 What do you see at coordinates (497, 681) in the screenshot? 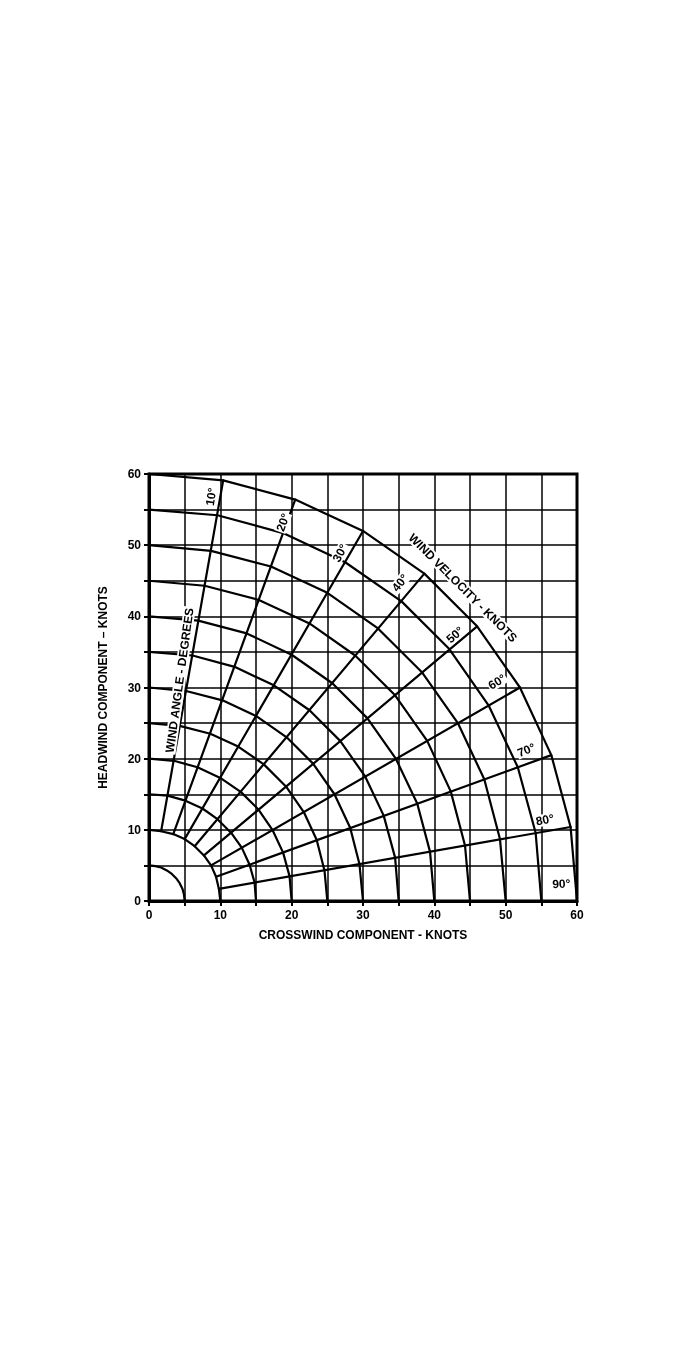
I see `annotation: 60°` at bounding box center [497, 681].